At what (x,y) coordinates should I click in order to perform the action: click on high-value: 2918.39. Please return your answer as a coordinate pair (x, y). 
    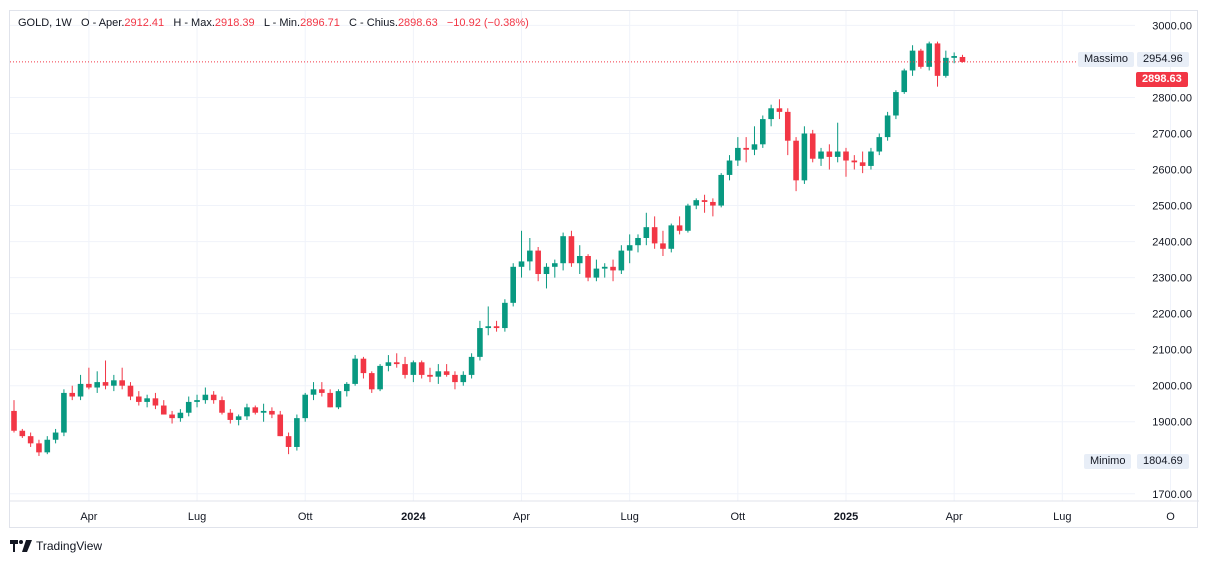
    Looking at the image, I should click on (234, 23).